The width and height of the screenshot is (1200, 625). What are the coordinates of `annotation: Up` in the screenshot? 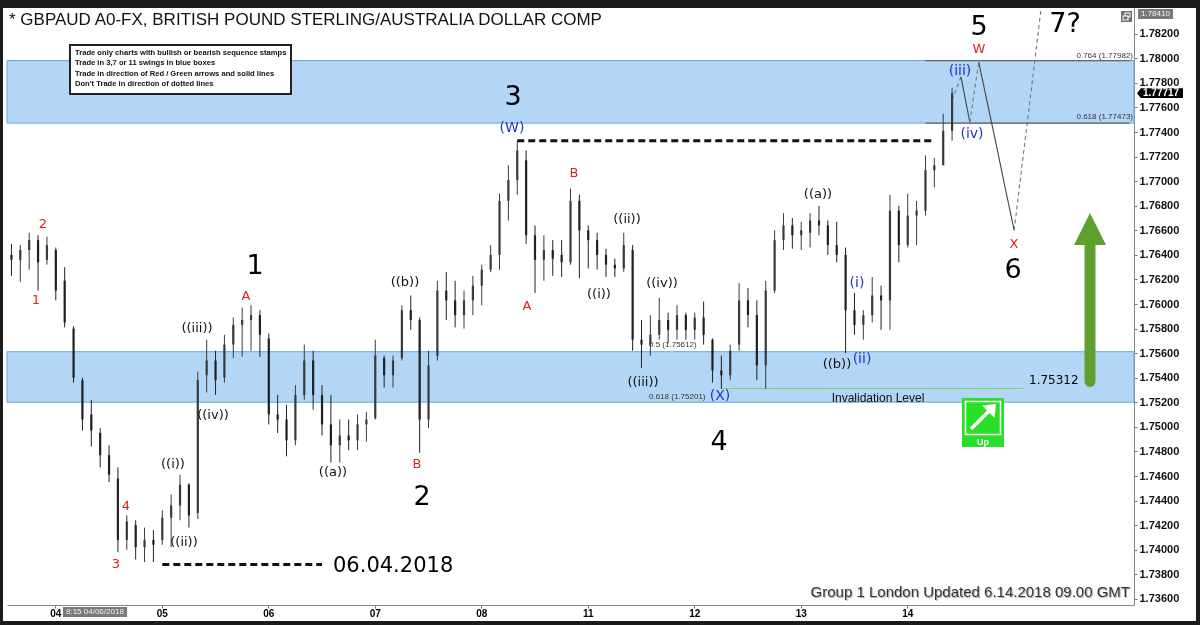 It's located at (983, 442).